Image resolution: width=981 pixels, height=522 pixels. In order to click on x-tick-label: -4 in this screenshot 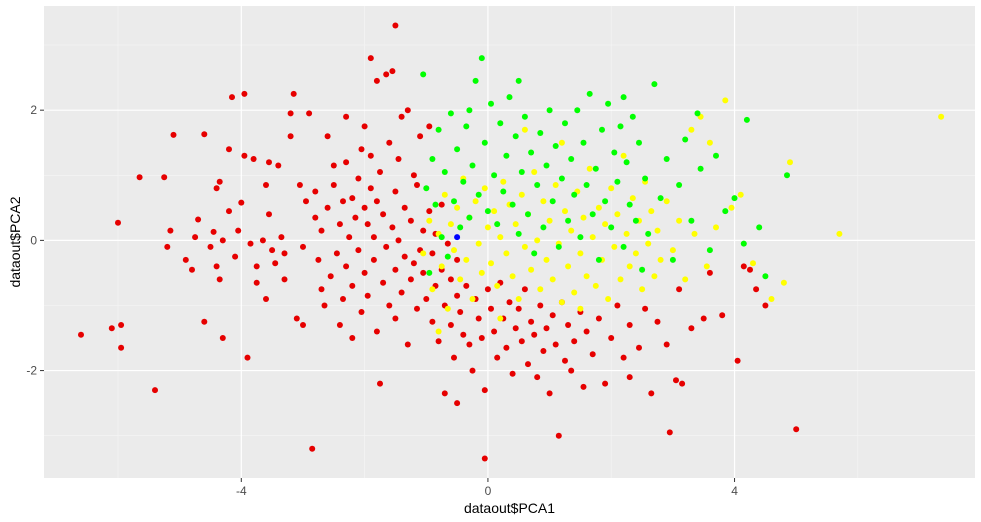, I will do `click(241, 491)`.